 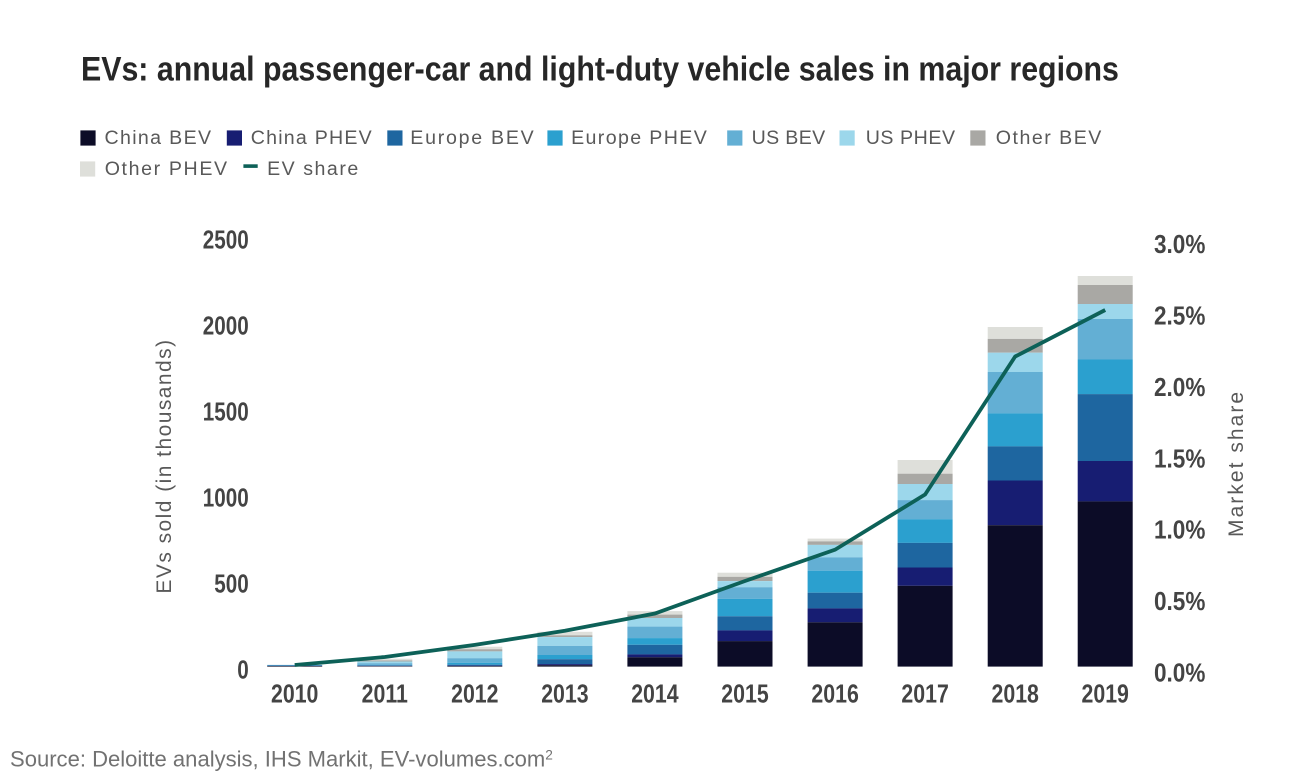 I want to click on svg-text: 1000, so click(x=226, y=497).